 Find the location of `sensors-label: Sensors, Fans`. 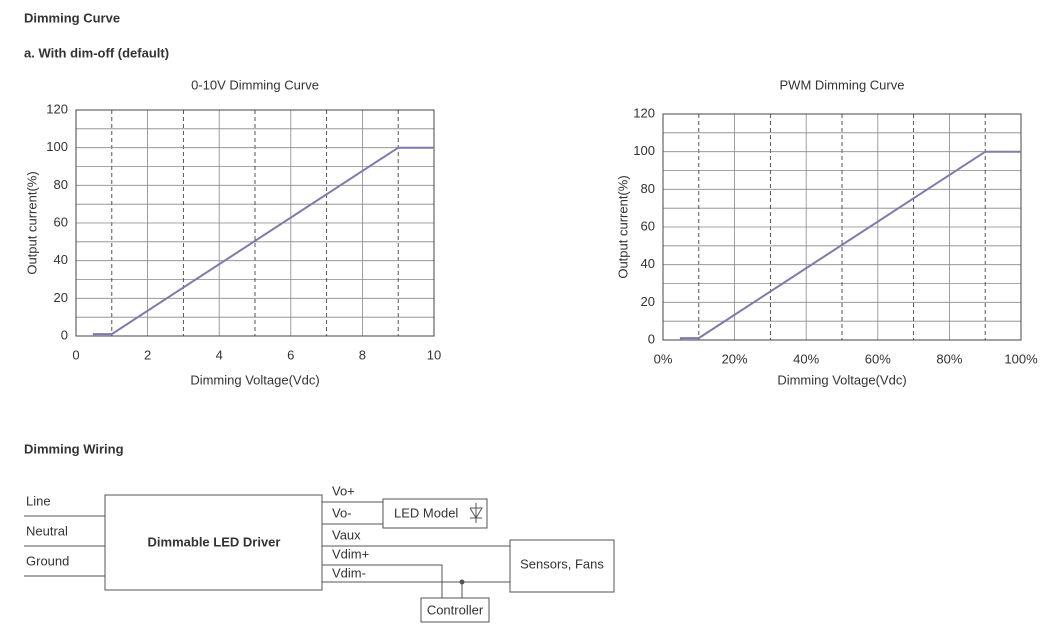

sensors-label: Sensors, Fans is located at coordinates (562, 563).